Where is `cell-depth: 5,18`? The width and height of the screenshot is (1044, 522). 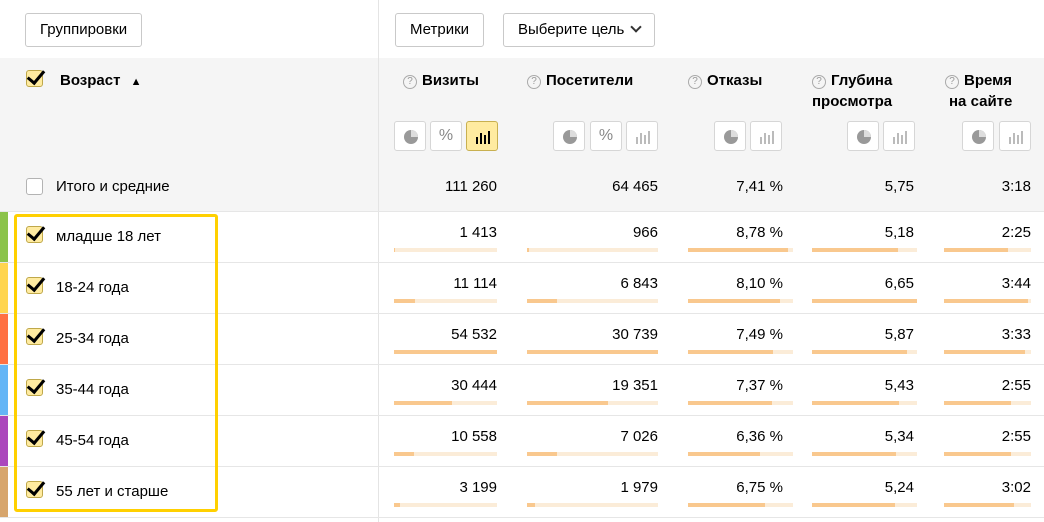
cell-depth: 5,18 is located at coordinates (899, 232).